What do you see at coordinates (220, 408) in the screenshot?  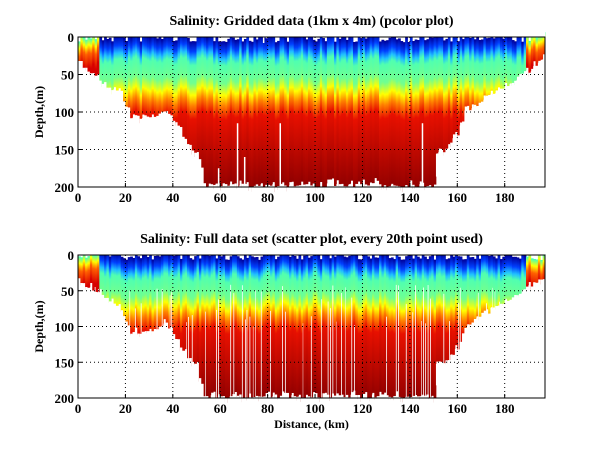 I see `x-tick-label: 60` at bounding box center [220, 408].